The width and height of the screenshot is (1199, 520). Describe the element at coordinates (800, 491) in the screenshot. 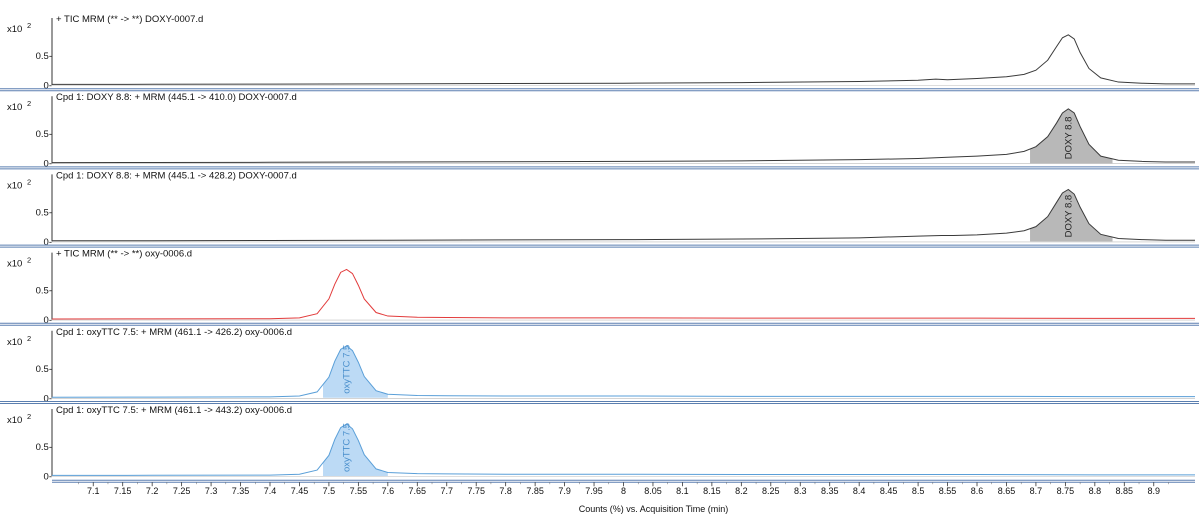

I see `x-tick-label: 8.3` at that location.